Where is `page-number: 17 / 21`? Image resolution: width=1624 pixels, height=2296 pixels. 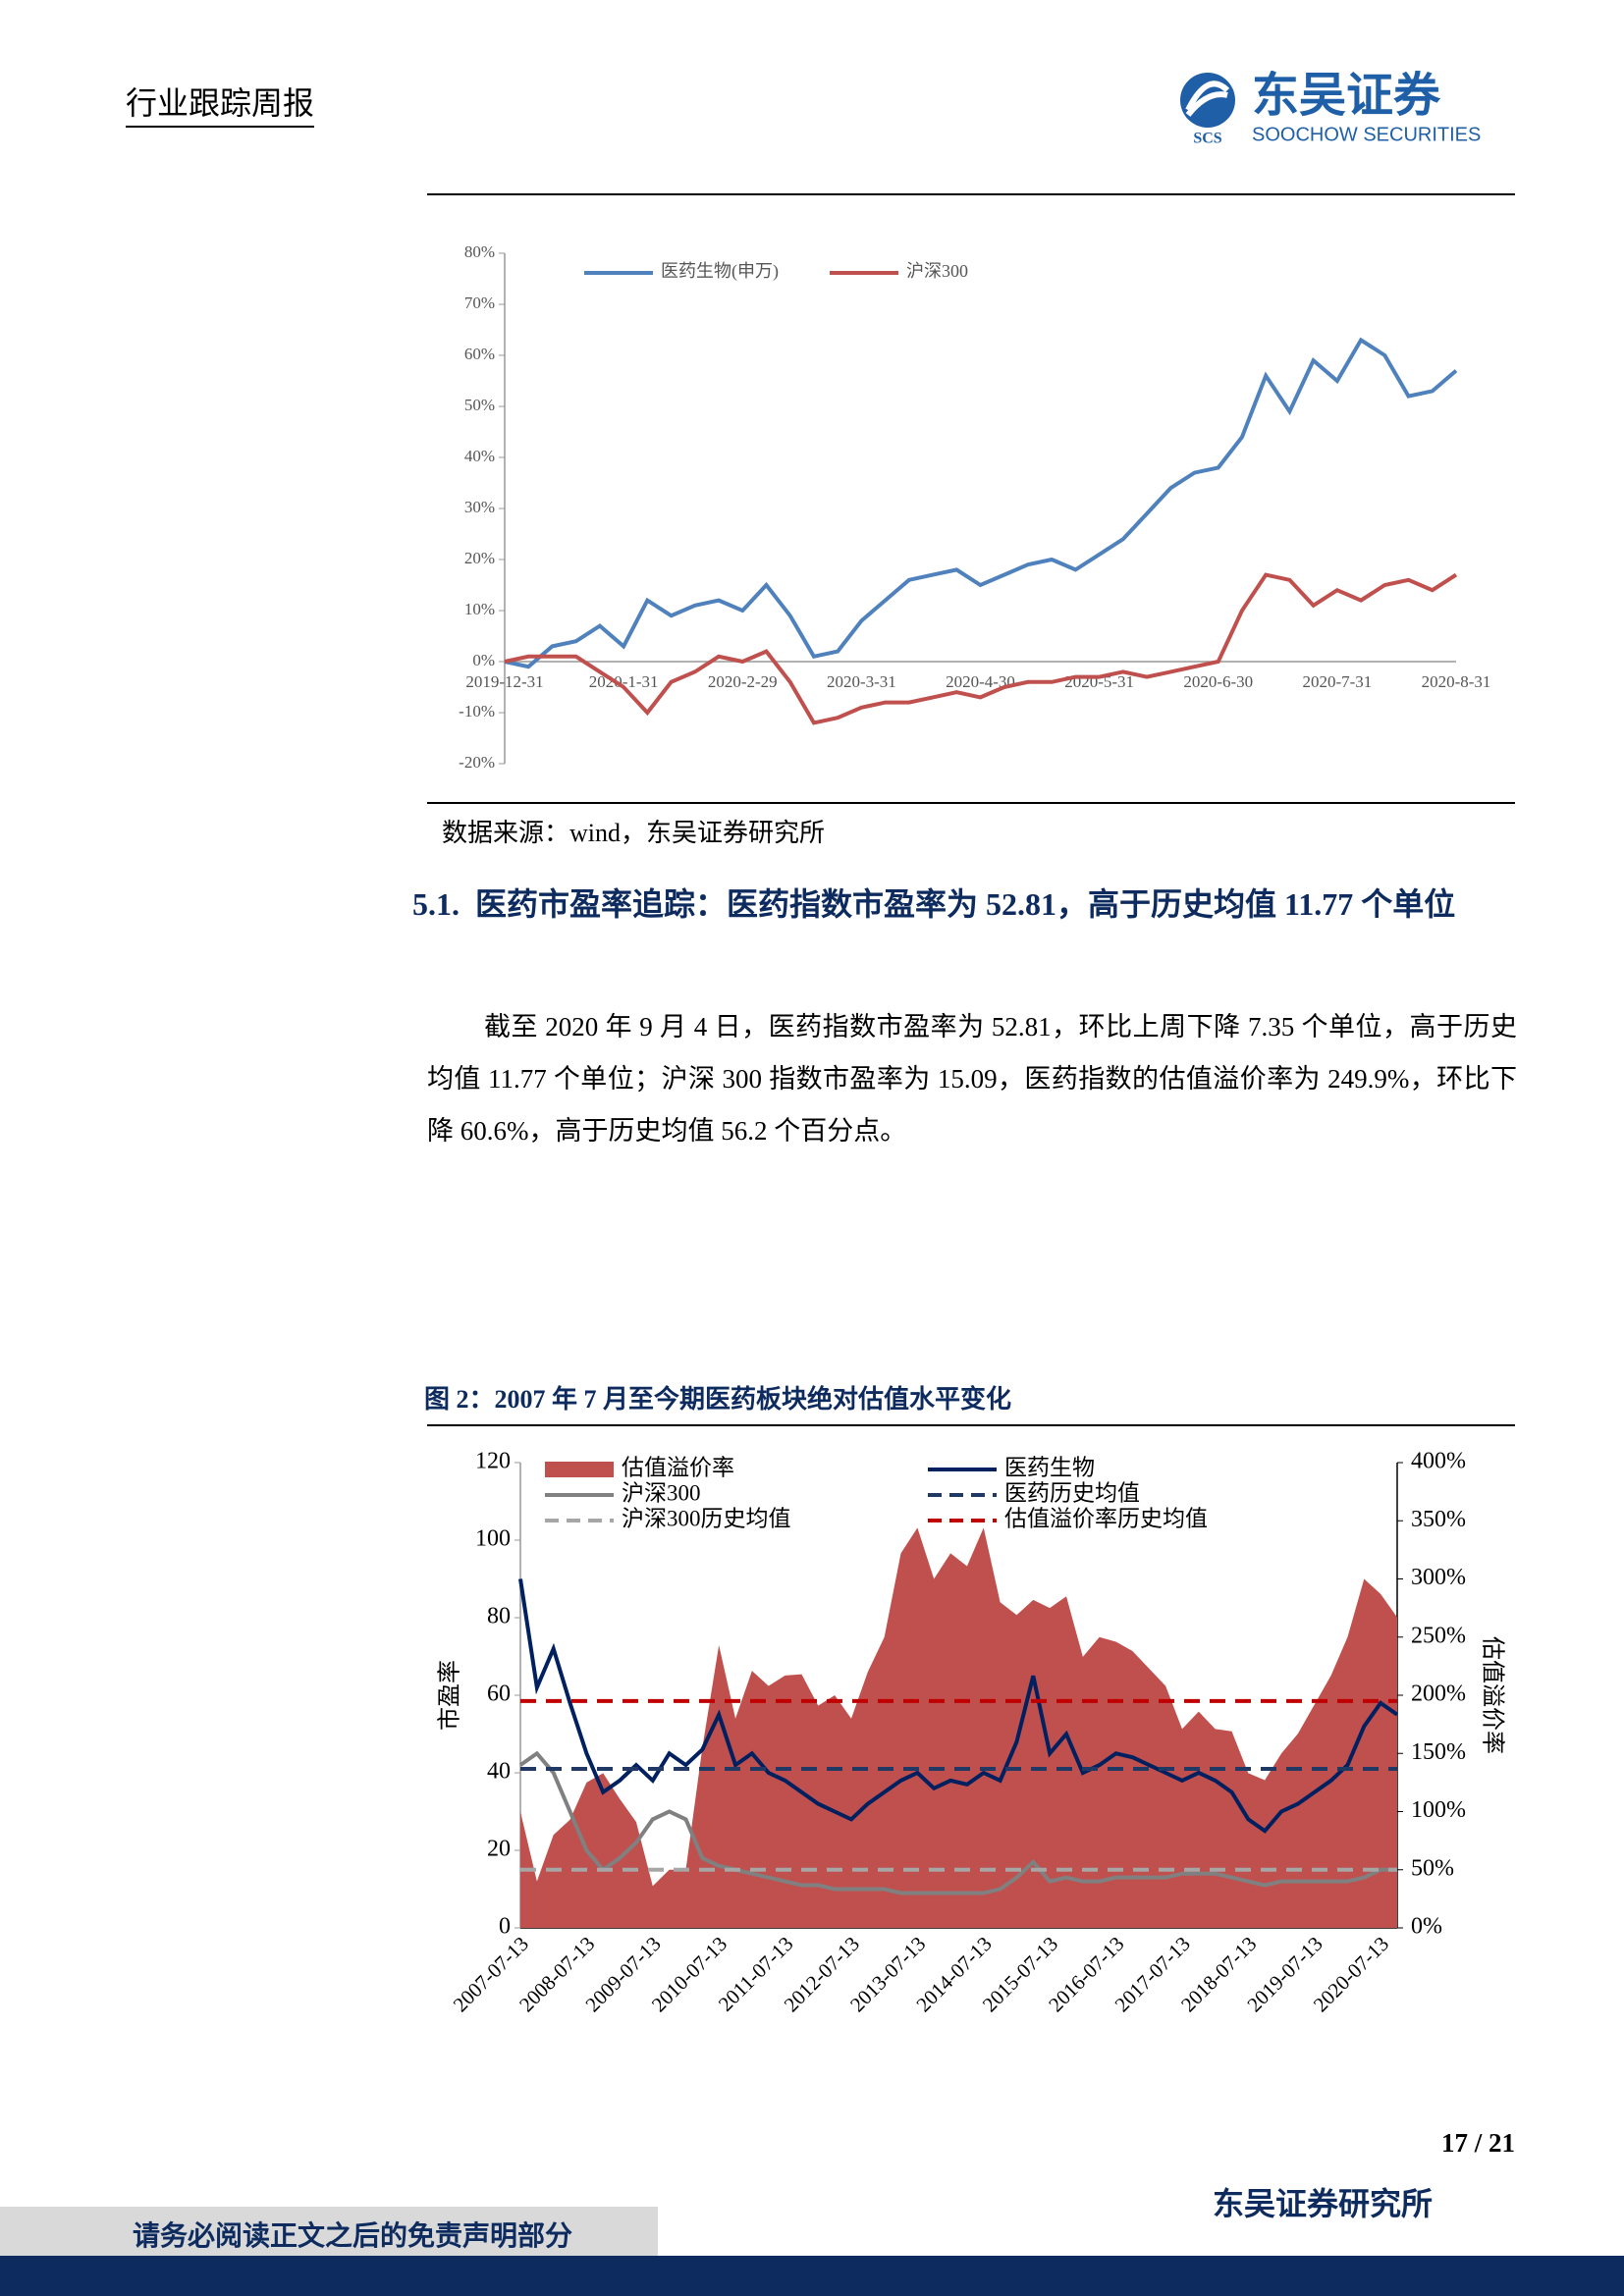
page-number: 17 / 21 is located at coordinates (1477, 2143).